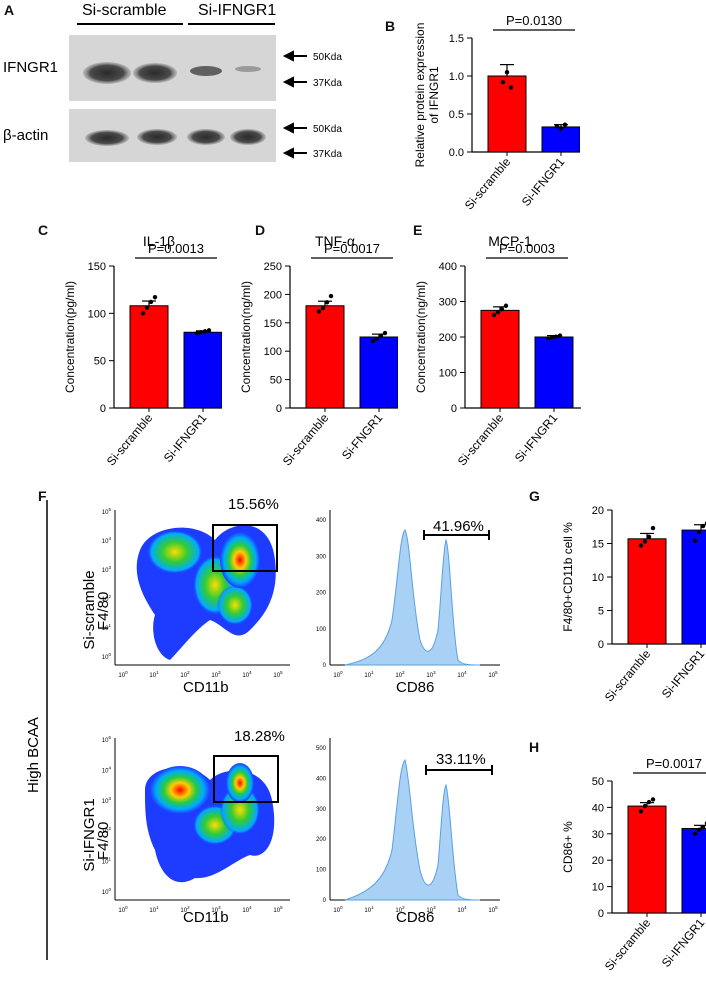  I want to click on panel-b-letter: B, so click(390, 26).